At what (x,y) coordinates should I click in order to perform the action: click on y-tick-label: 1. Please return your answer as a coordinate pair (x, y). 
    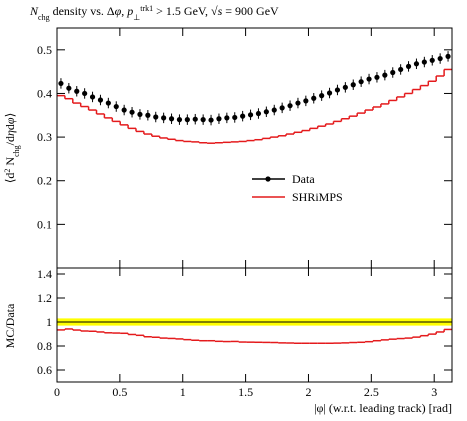
    Looking at the image, I should click on (49, 322).